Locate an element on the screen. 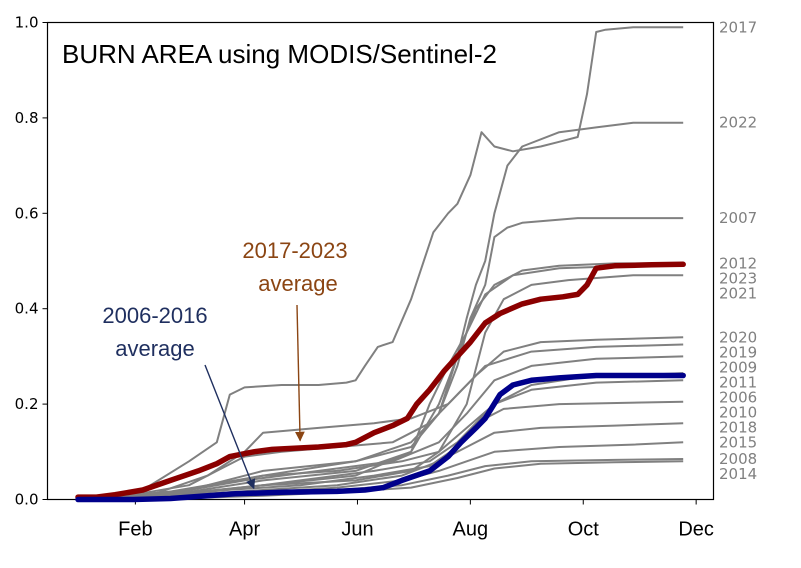  annotation-recent-average: 2017-2023 average is located at coordinates (295, 340).